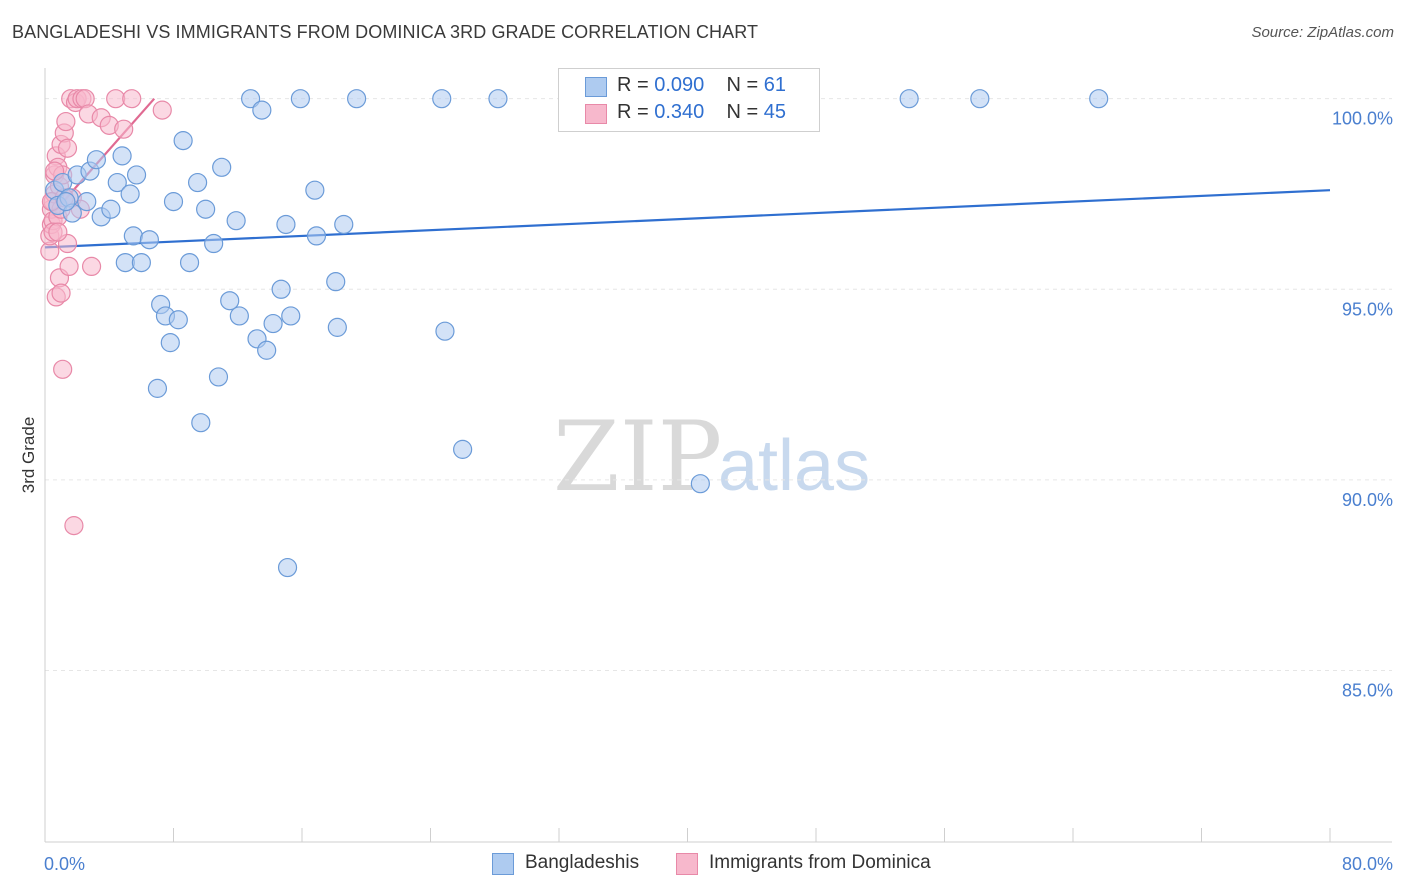 This screenshot has height=892, width=1406. What do you see at coordinates (1322, 32) in the screenshot?
I see `chart-source: Source: ZipAtlas.com` at bounding box center [1322, 32].